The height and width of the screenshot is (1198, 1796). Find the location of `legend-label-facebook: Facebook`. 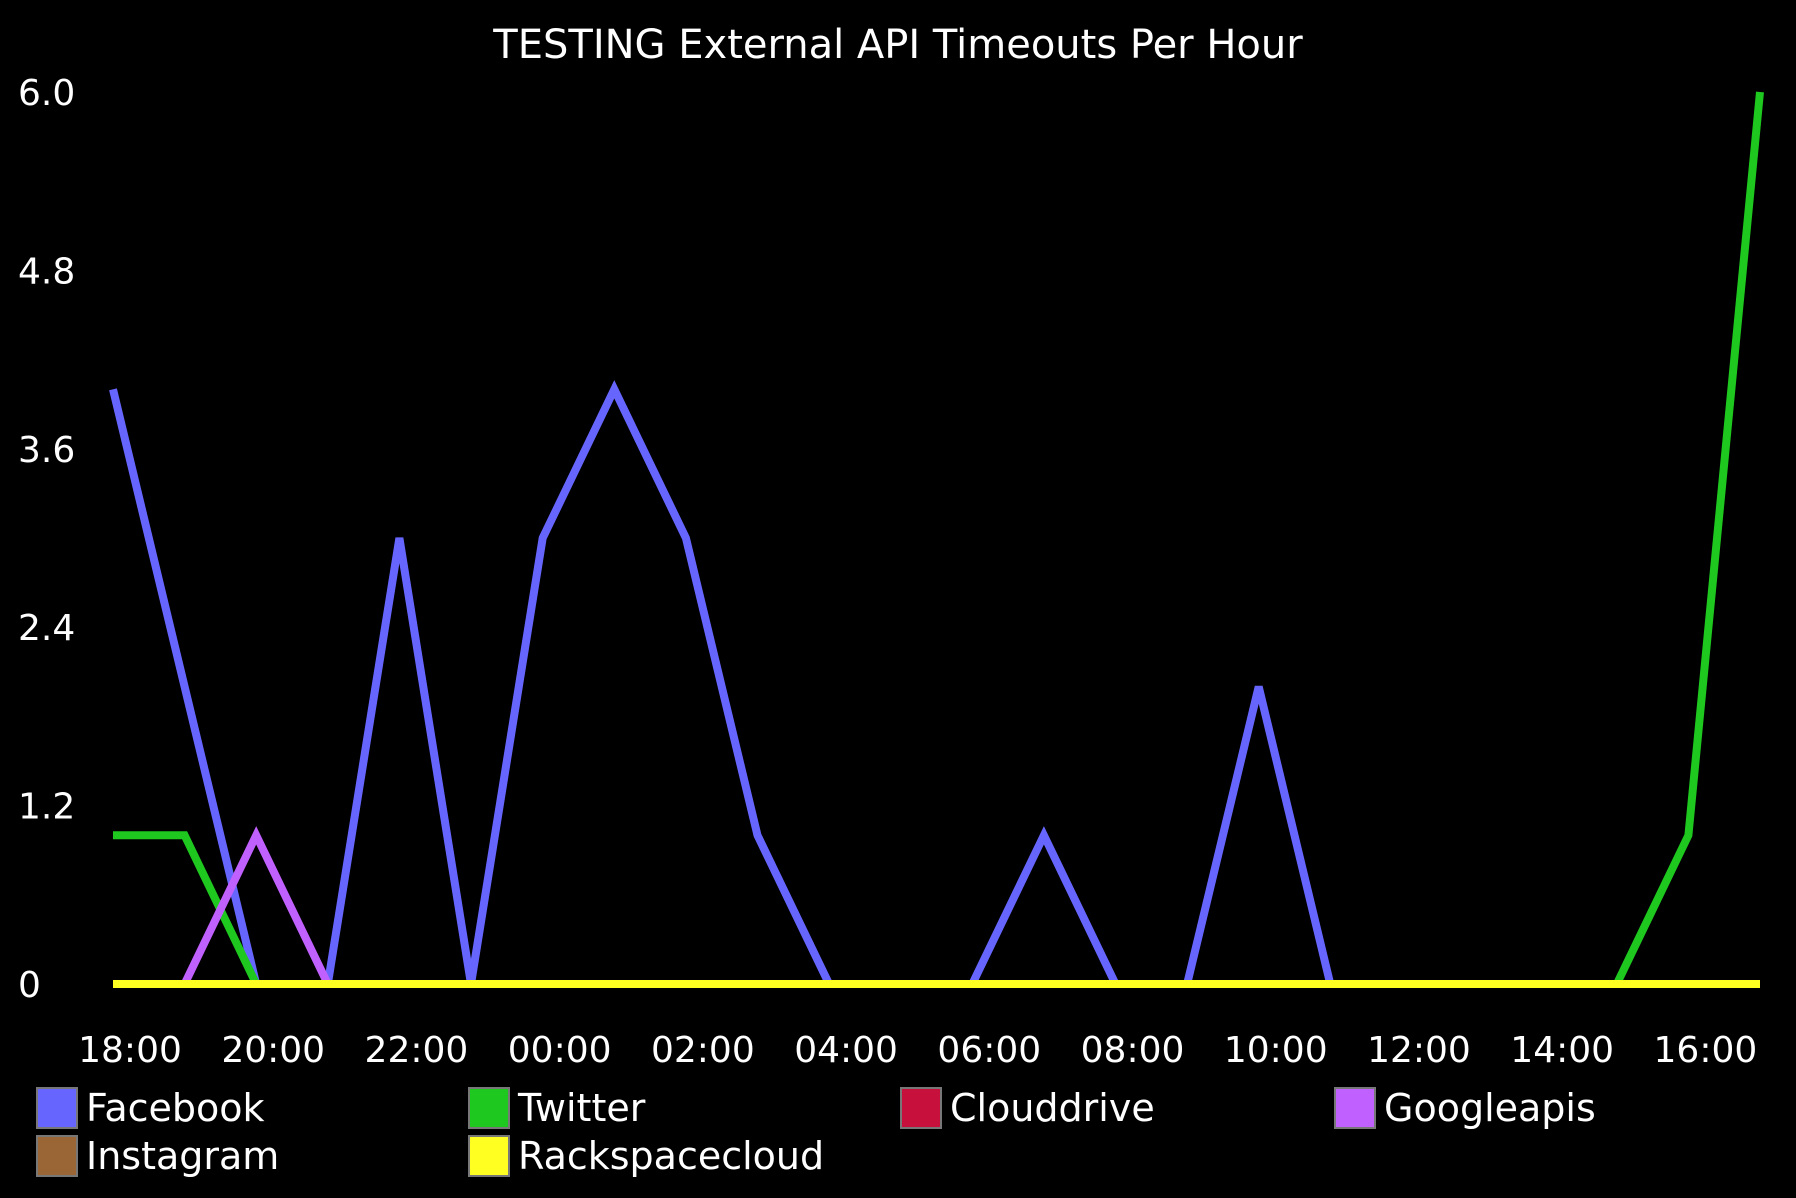

legend-label-facebook: Facebook is located at coordinates (175, 1108).